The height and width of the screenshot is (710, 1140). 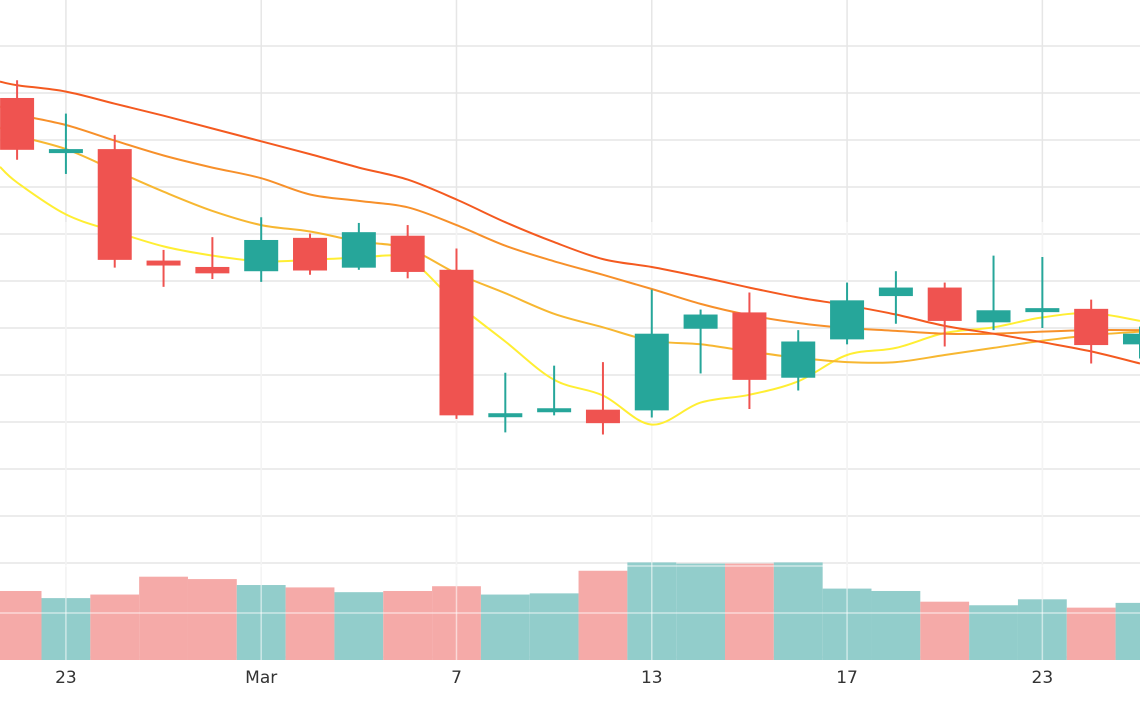 What do you see at coordinates (652, 678) in the screenshot?
I see `x-tick-label: 13` at bounding box center [652, 678].